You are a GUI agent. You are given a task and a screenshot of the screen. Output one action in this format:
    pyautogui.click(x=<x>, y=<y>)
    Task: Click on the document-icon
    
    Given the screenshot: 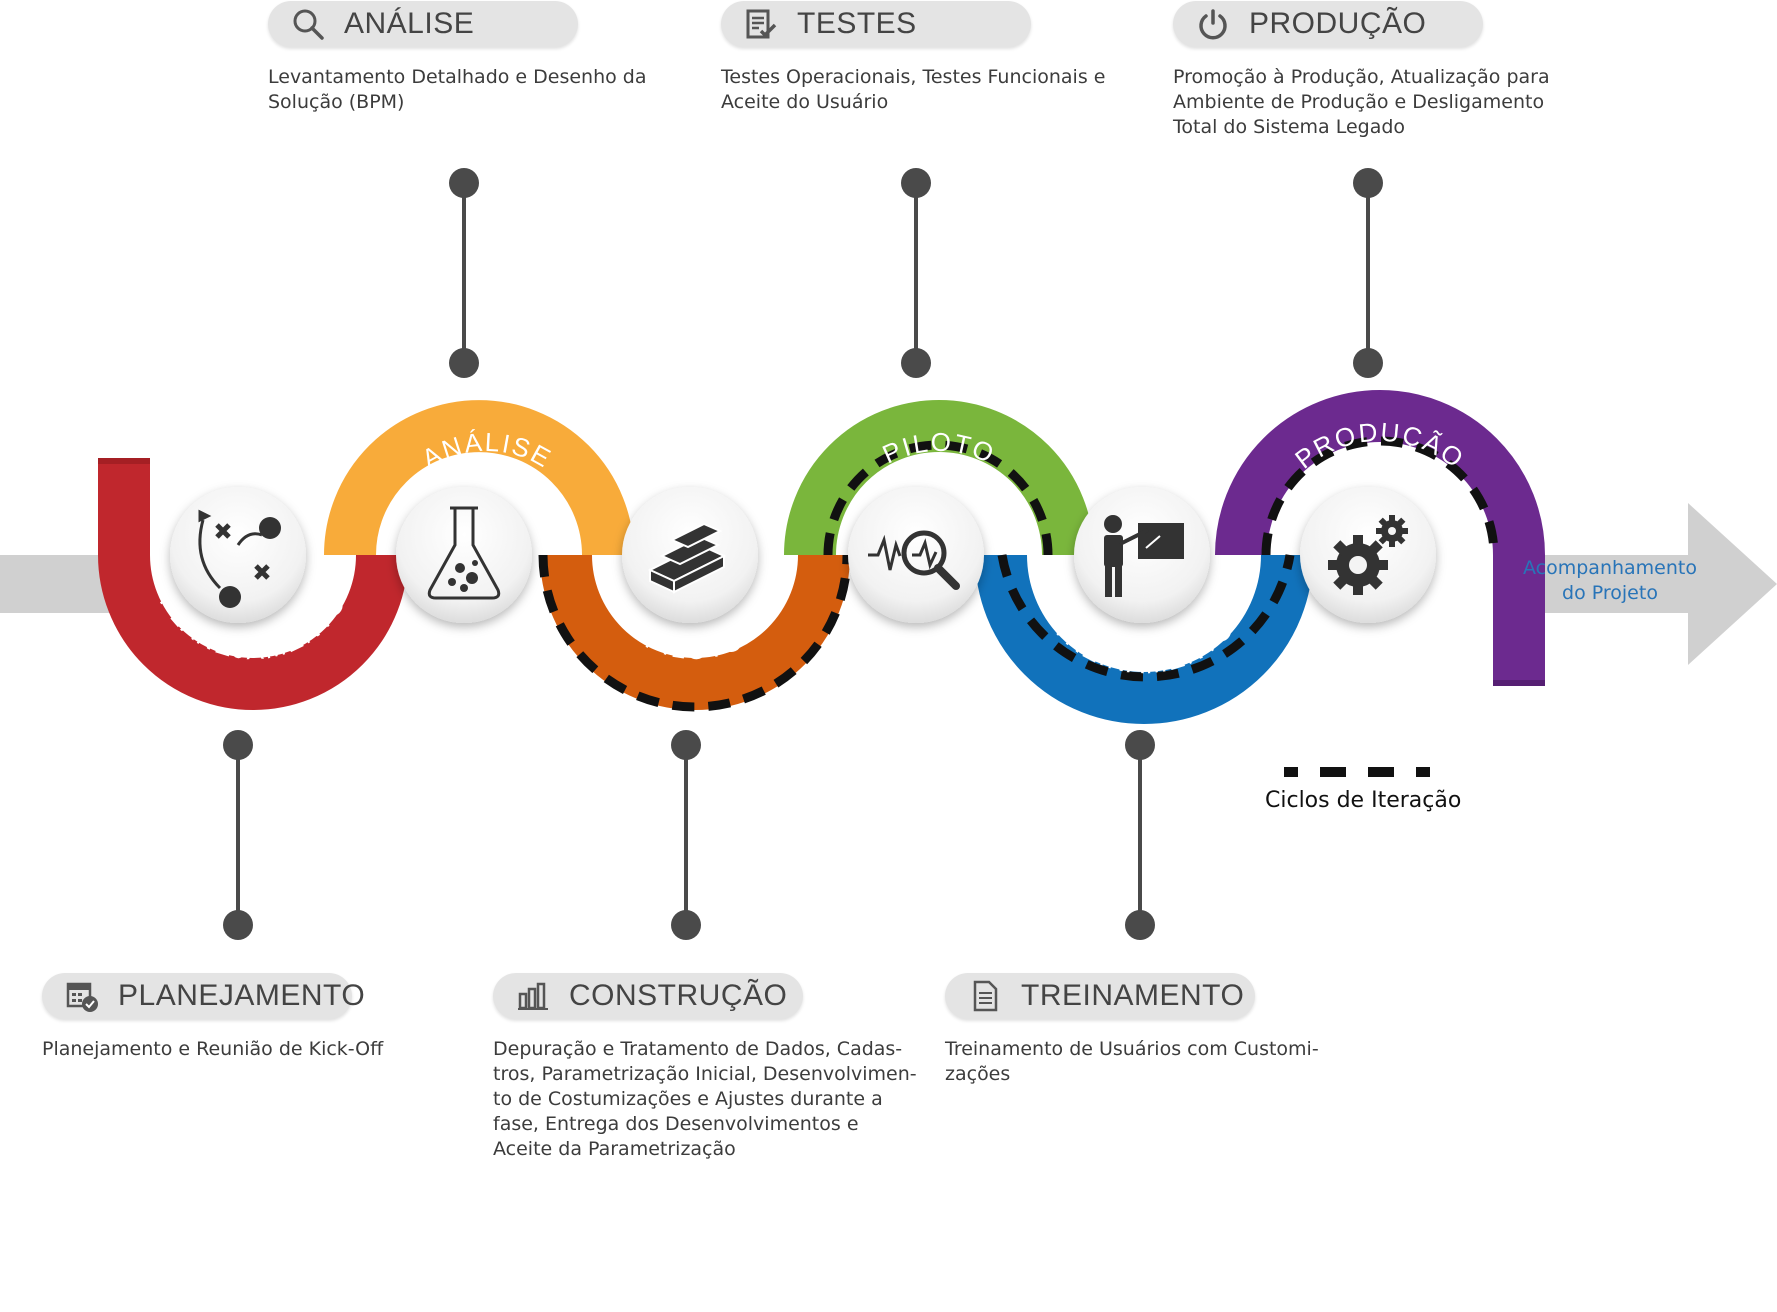 What is the action you would take?
    pyautogui.click(x=985, y=996)
    